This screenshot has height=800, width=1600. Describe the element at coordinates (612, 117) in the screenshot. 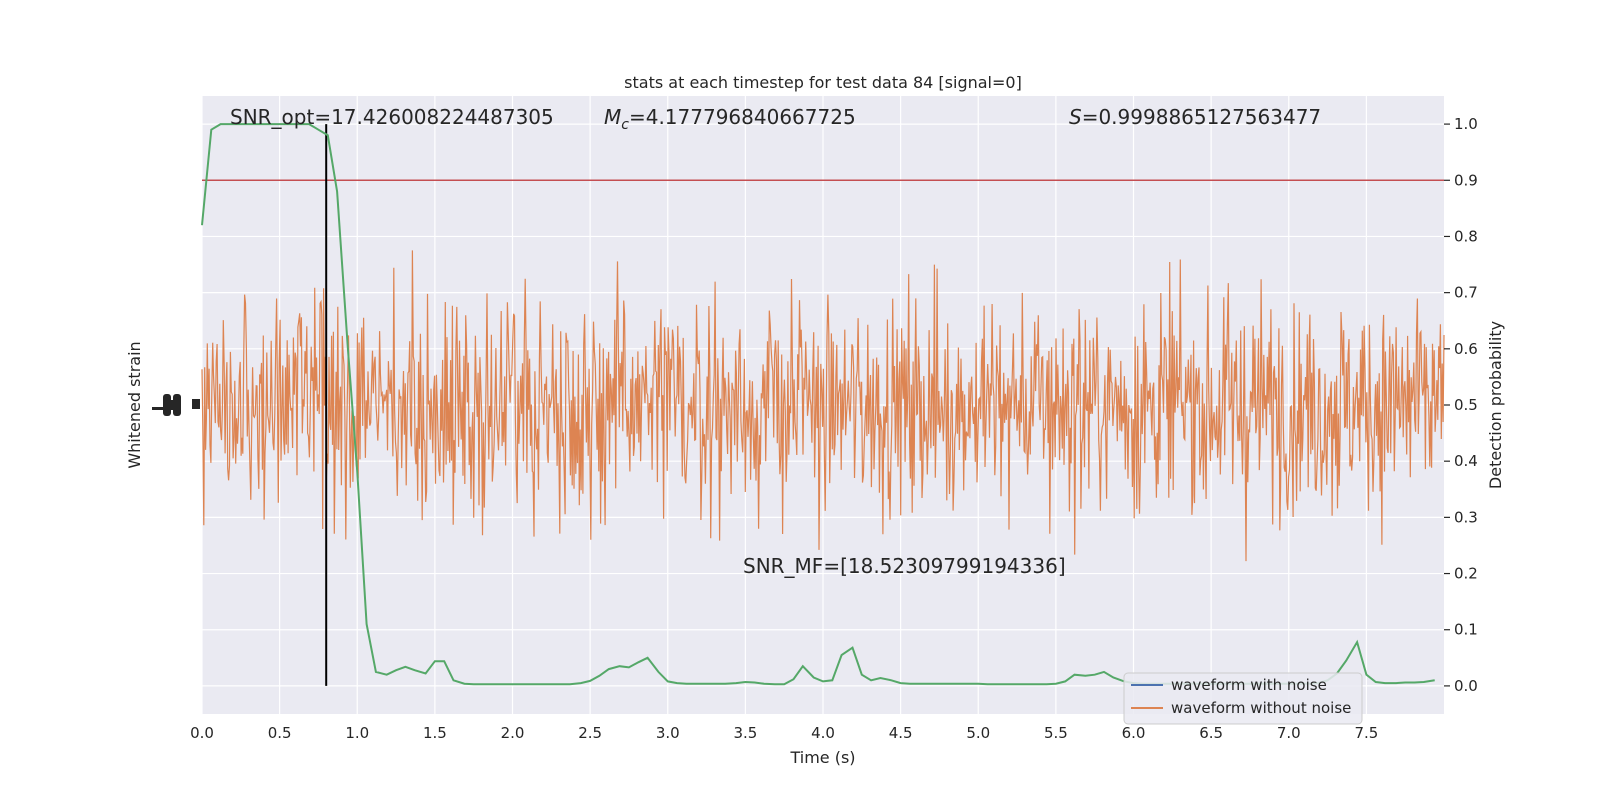

I see `chirp-mass-symbol: M` at that location.